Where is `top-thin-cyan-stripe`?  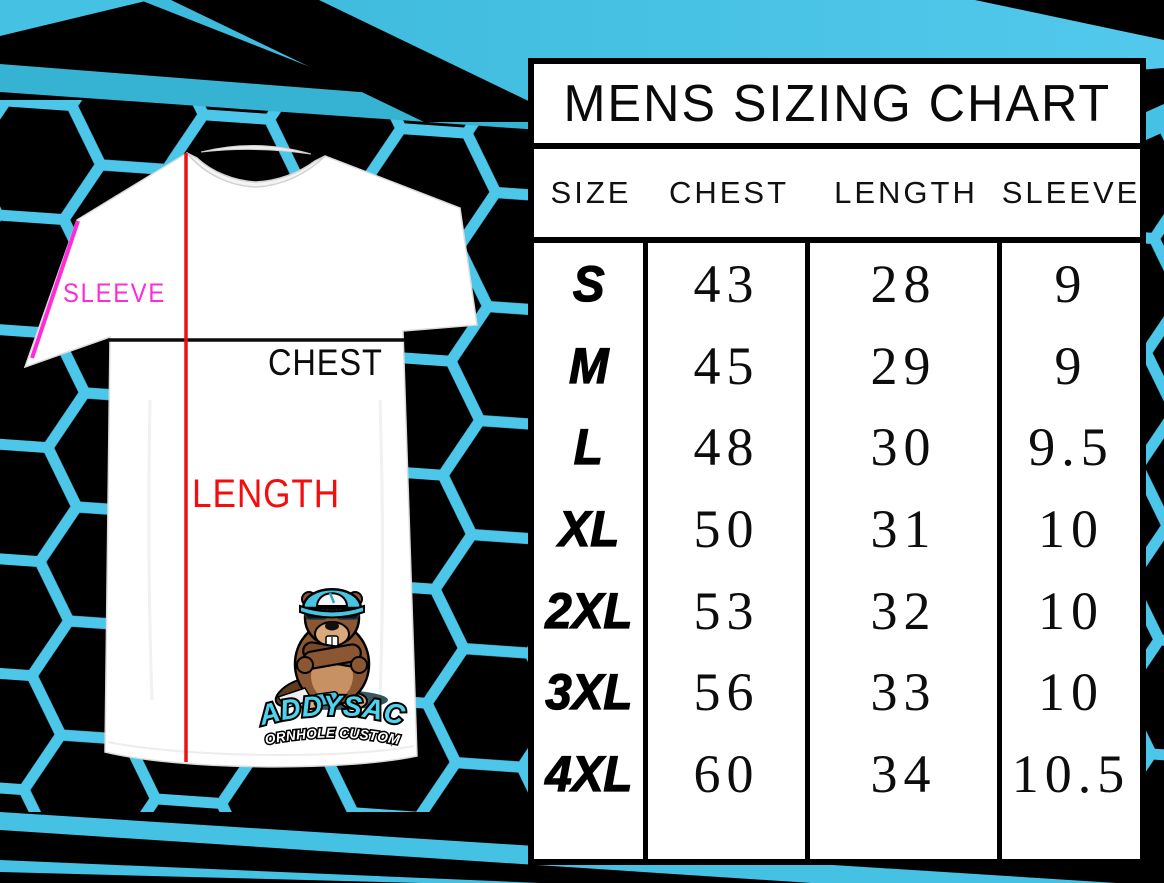 top-thin-cyan-stripe is located at coordinates (270, 97).